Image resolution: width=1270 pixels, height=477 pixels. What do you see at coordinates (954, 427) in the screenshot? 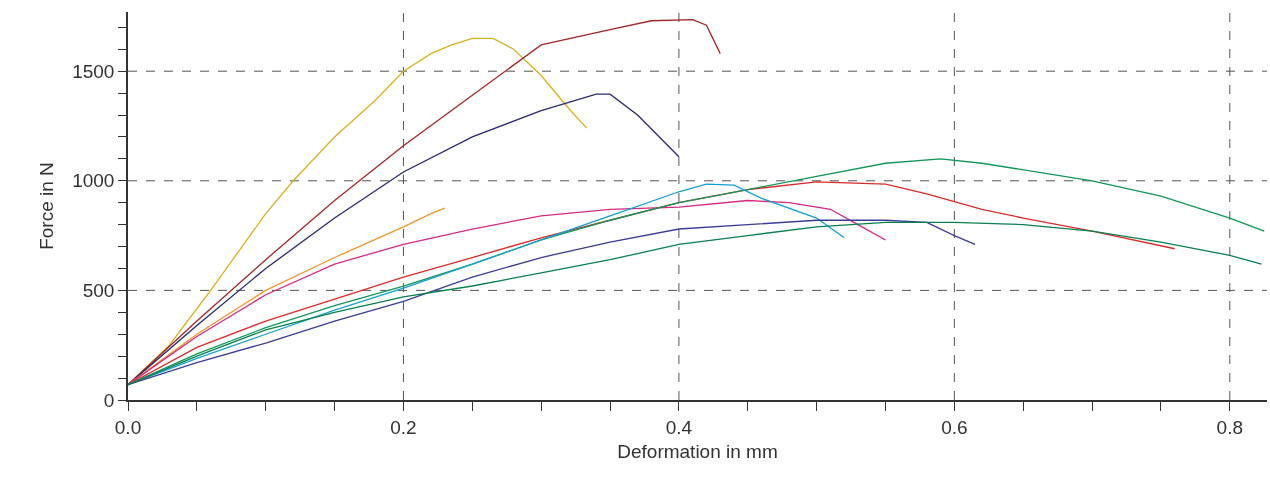
I see `x-tick-label: 0.6` at bounding box center [954, 427].